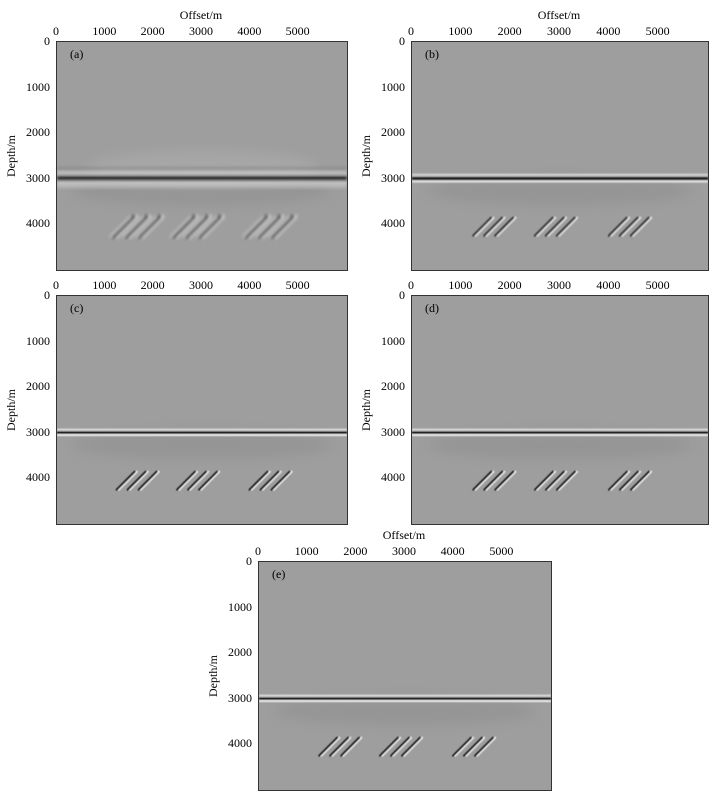 The image size is (718, 797). What do you see at coordinates (77, 308) in the screenshot?
I see `panel-label: (c)` at bounding box center [77, 308].